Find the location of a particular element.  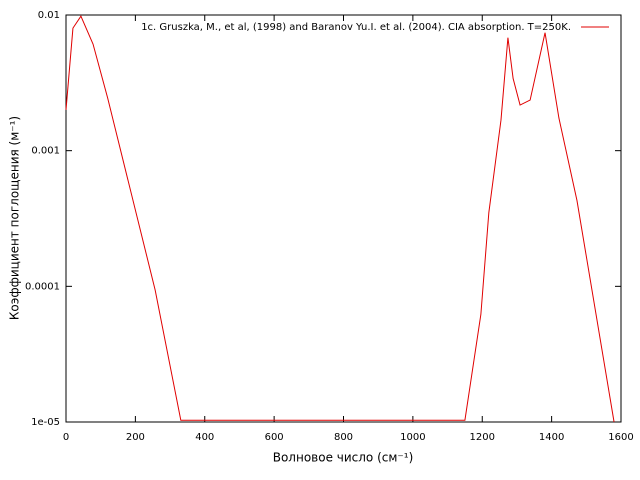

x-tick-label: 600 is located at coordinates (274, 437).